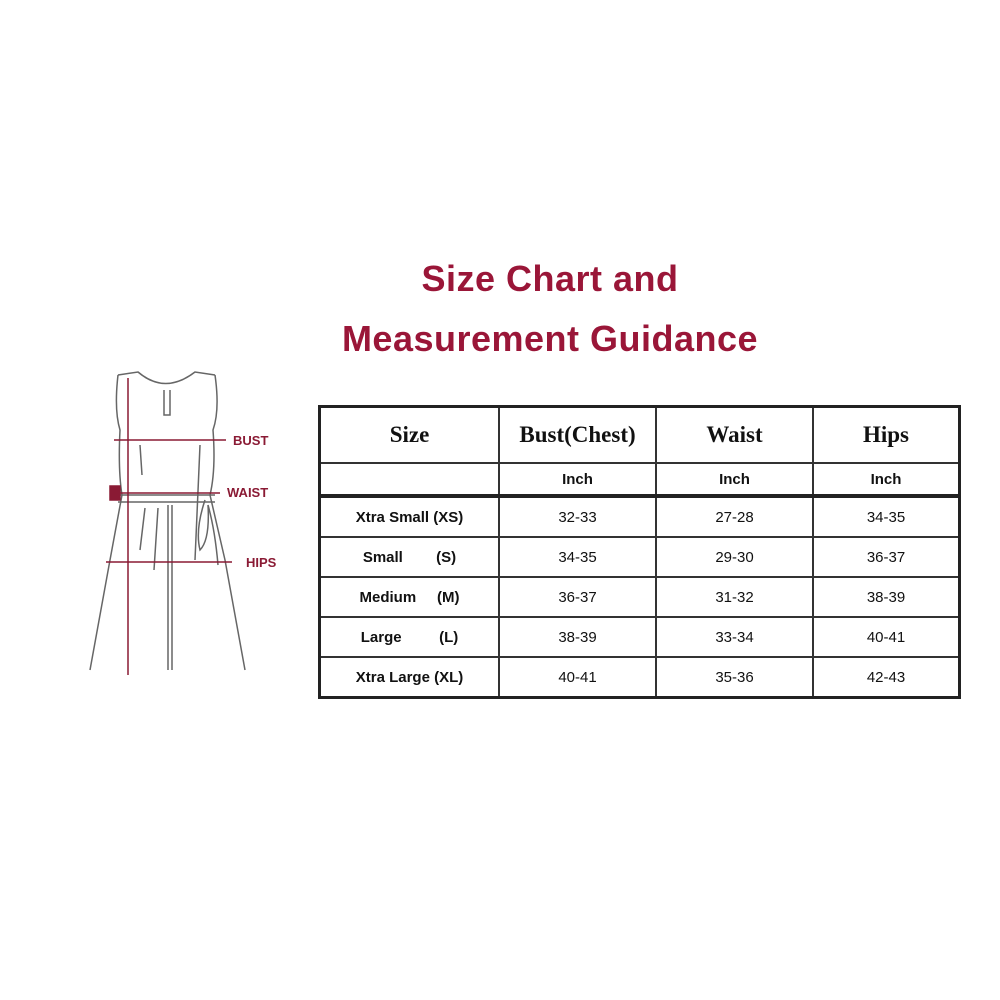  I want to click on waist-cell: 29-30, so click(734, 557).